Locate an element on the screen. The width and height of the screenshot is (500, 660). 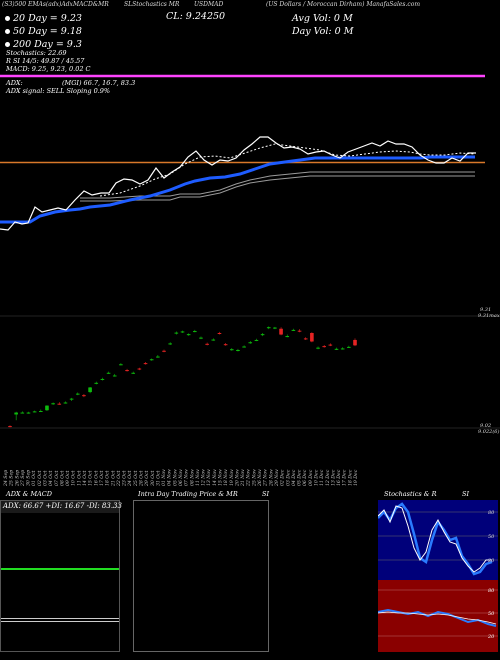
date-tick-label: 25 Sep is located at coordinates (12, 478).